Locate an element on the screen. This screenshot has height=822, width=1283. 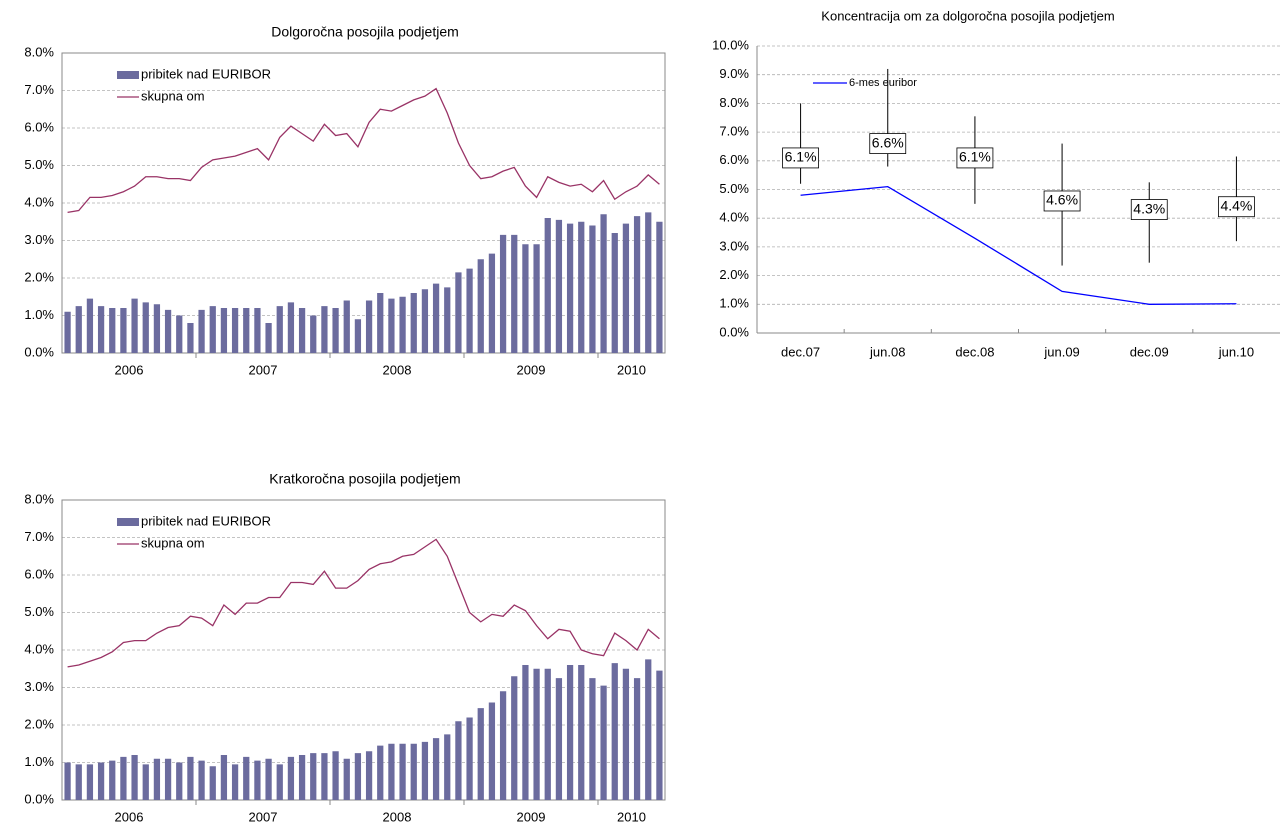
value-box is located at coordinates (975, 158).